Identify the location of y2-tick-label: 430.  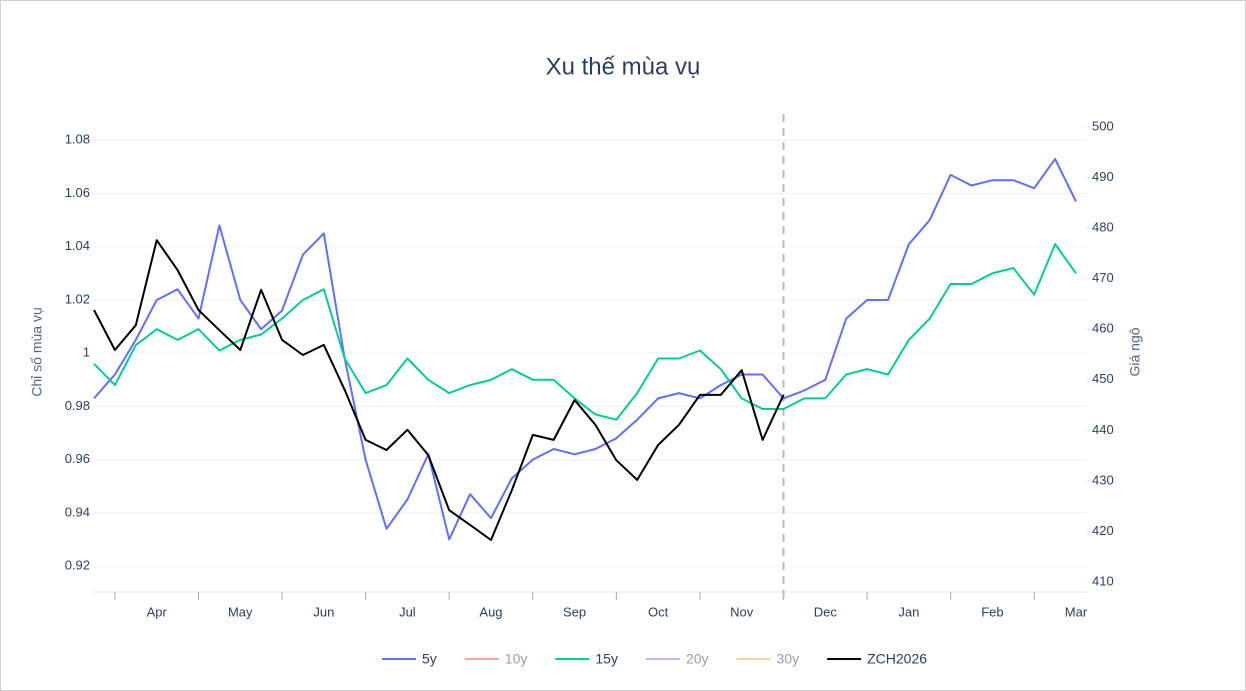
(1103, 479).